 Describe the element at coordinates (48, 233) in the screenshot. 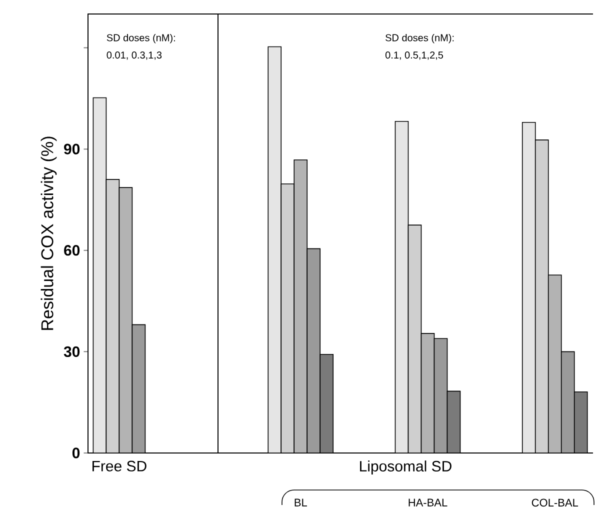

I see `y-axis-title: Residual COX activity (%)` at that location.